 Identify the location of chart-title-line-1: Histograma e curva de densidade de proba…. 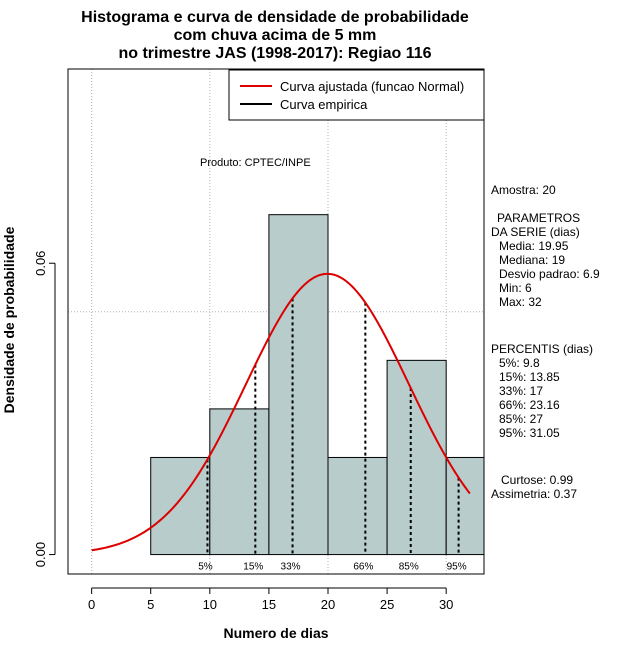
(275, 17).